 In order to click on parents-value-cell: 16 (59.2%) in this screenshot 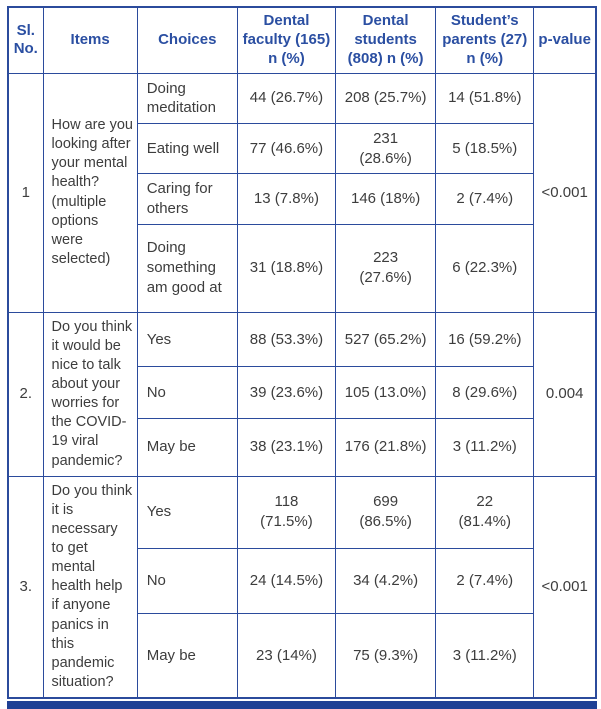, I will do `click(485, 339)`.